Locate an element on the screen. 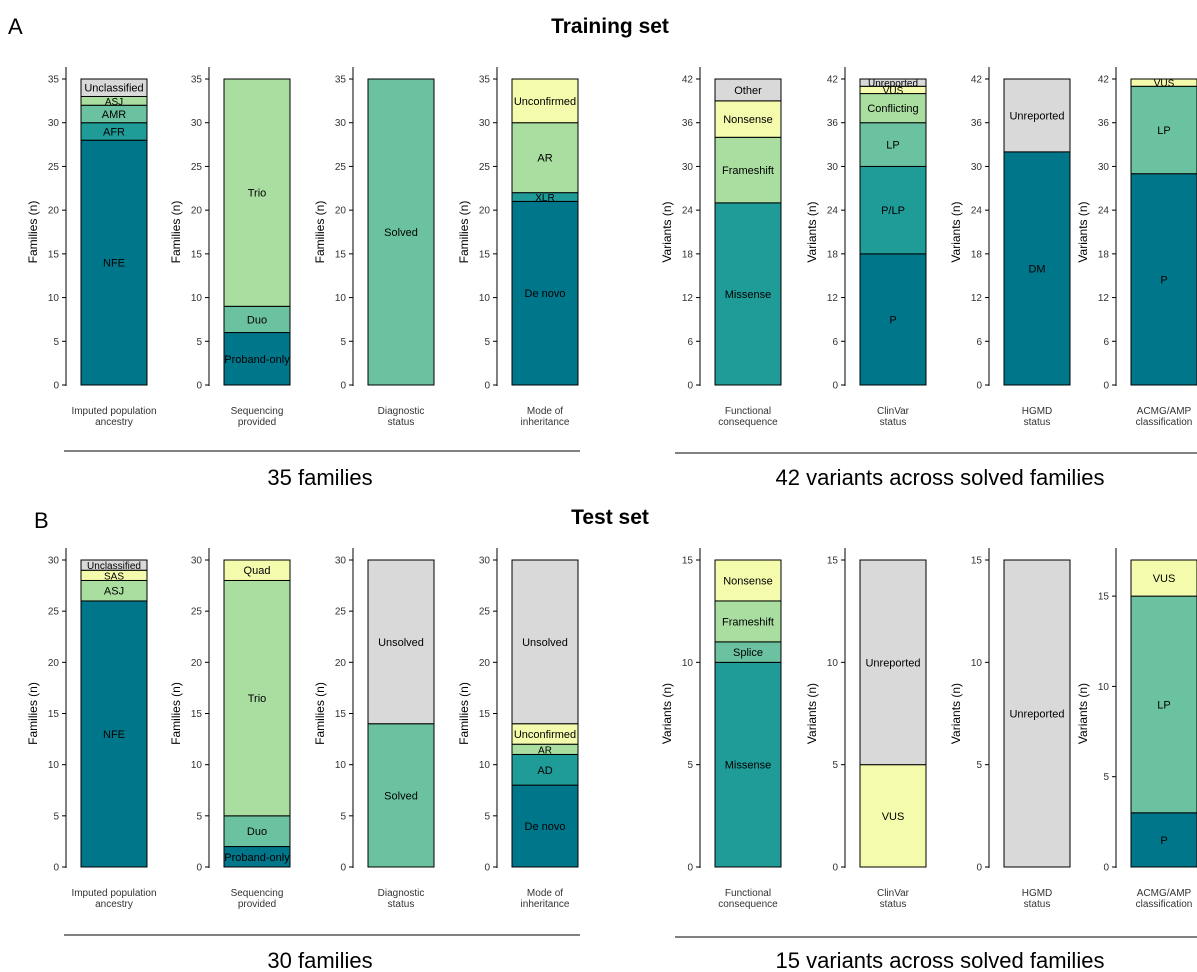 The image size is (1197, 972). x-axis-label: ClinVar is located at coordinates (893, 893).